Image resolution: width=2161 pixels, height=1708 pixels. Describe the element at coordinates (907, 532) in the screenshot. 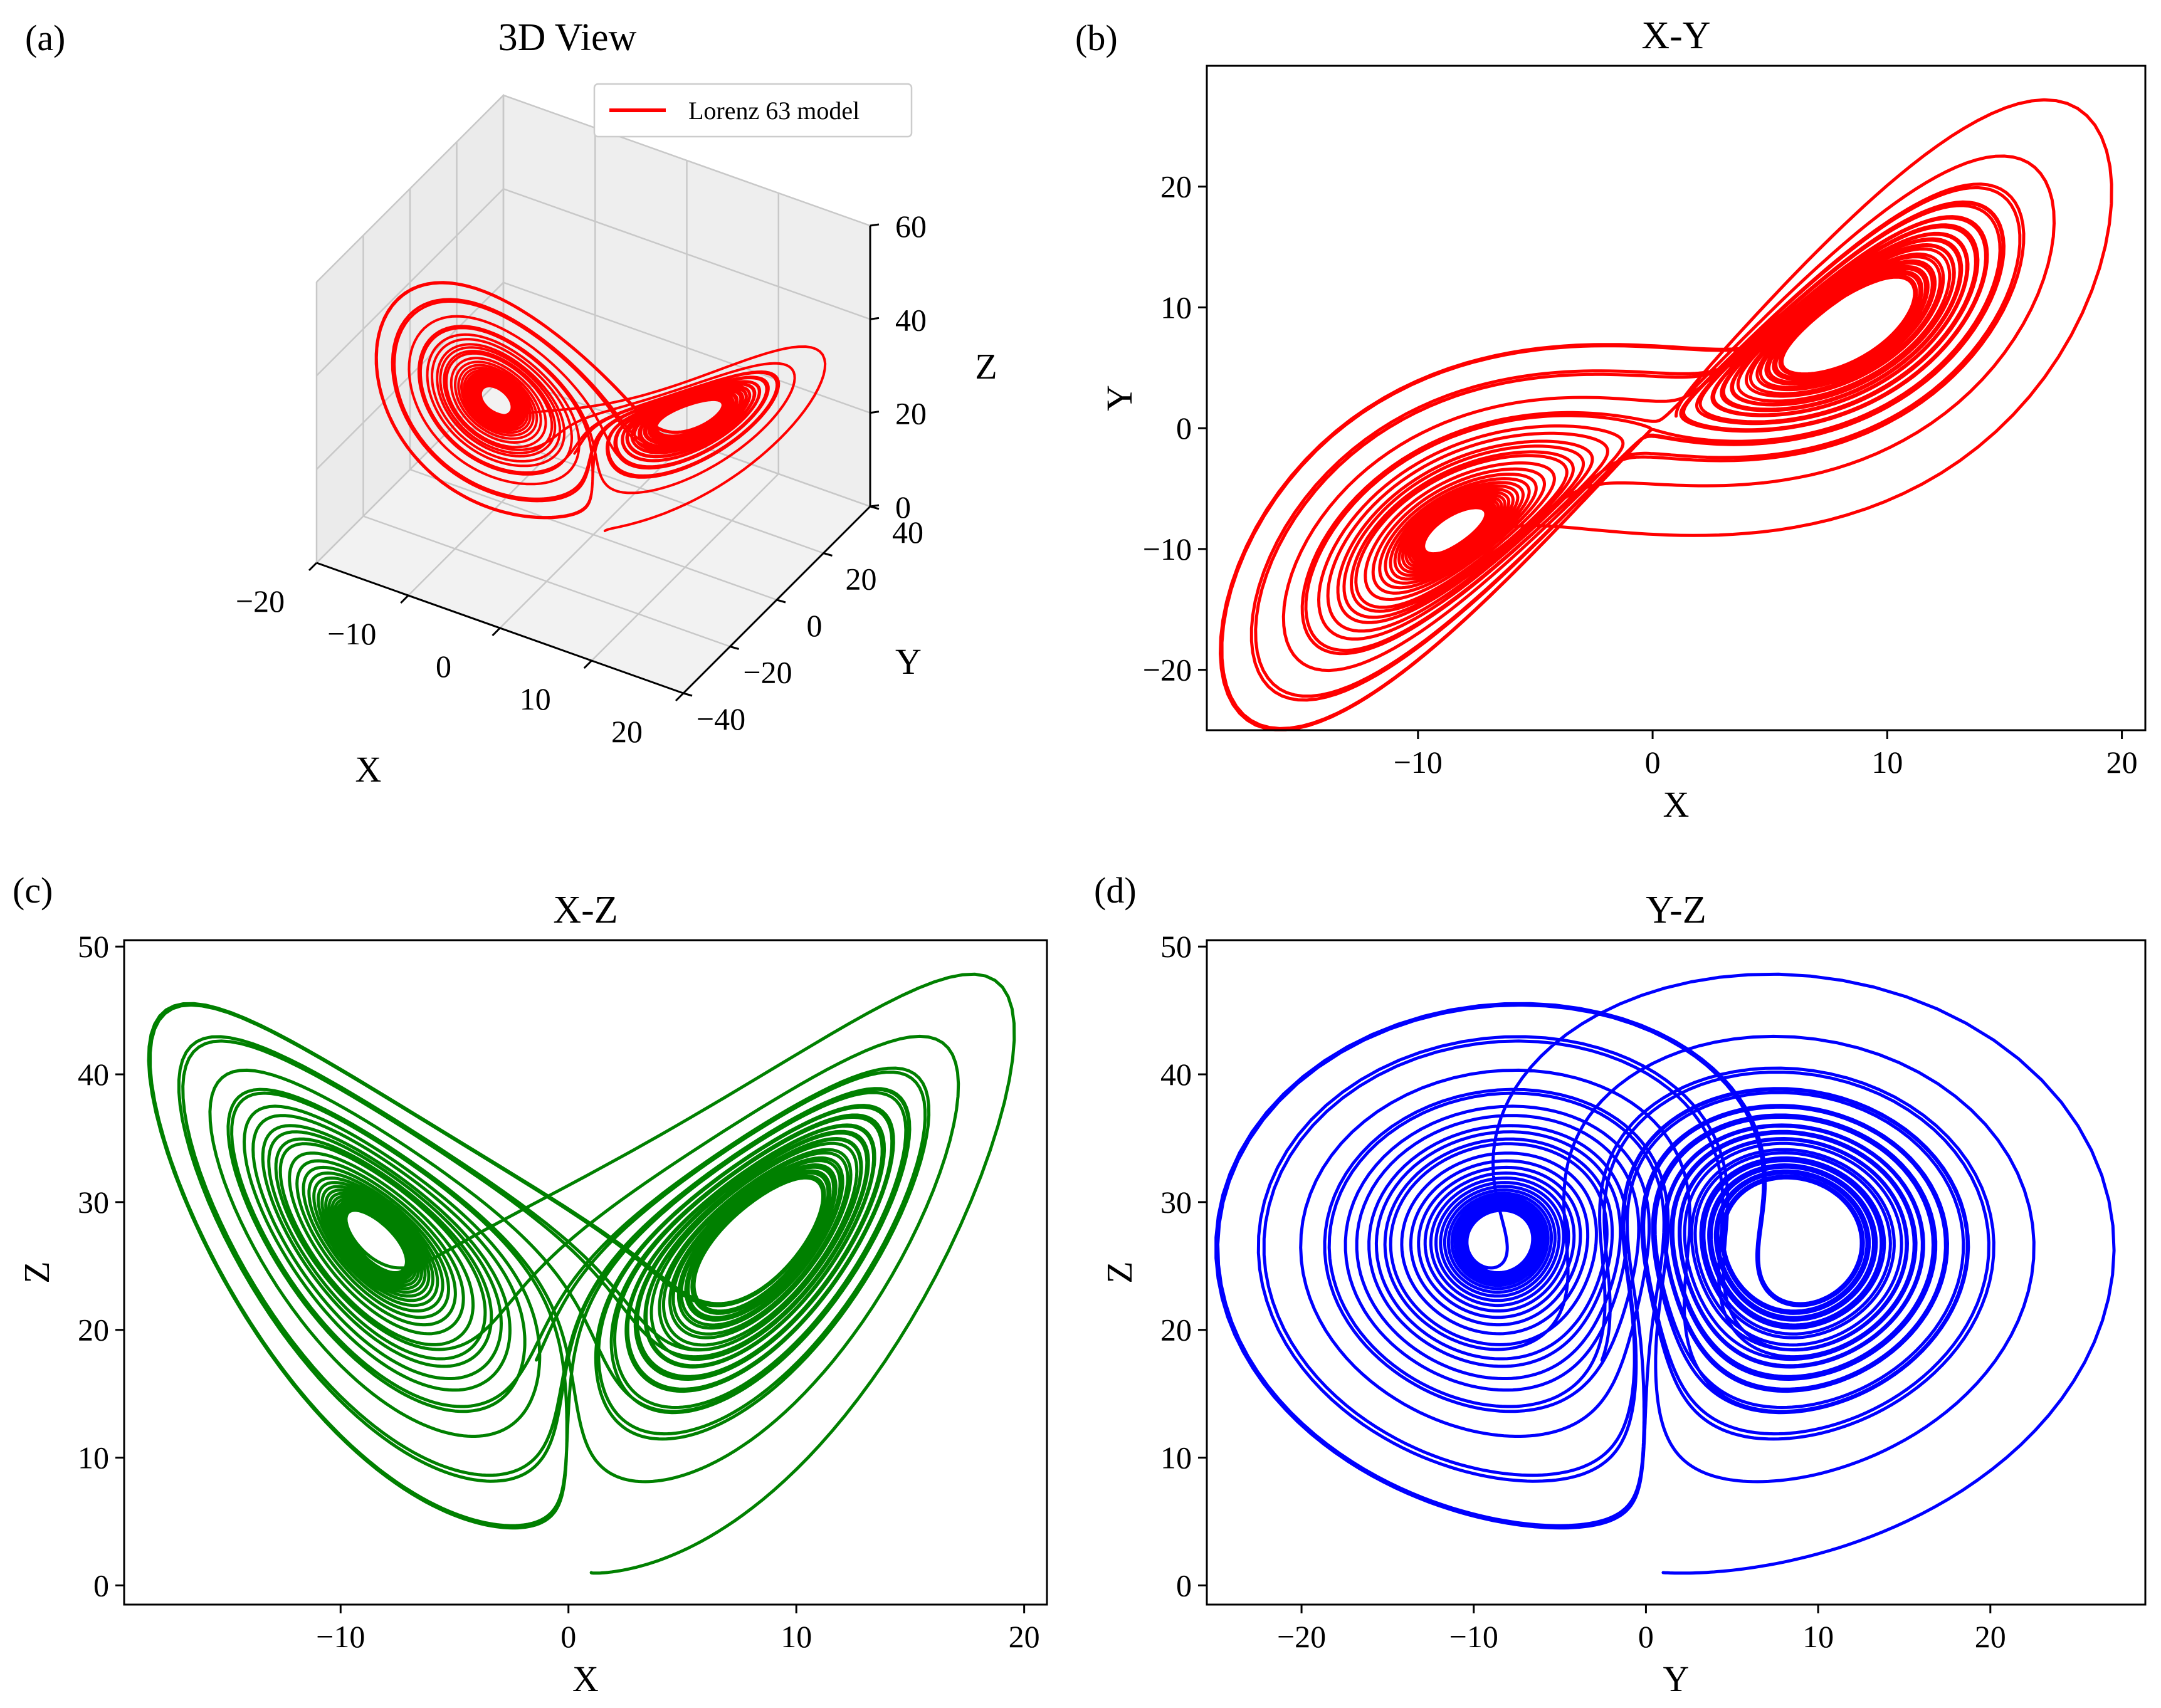

I see `y-tick-label-a: 40` at that location.